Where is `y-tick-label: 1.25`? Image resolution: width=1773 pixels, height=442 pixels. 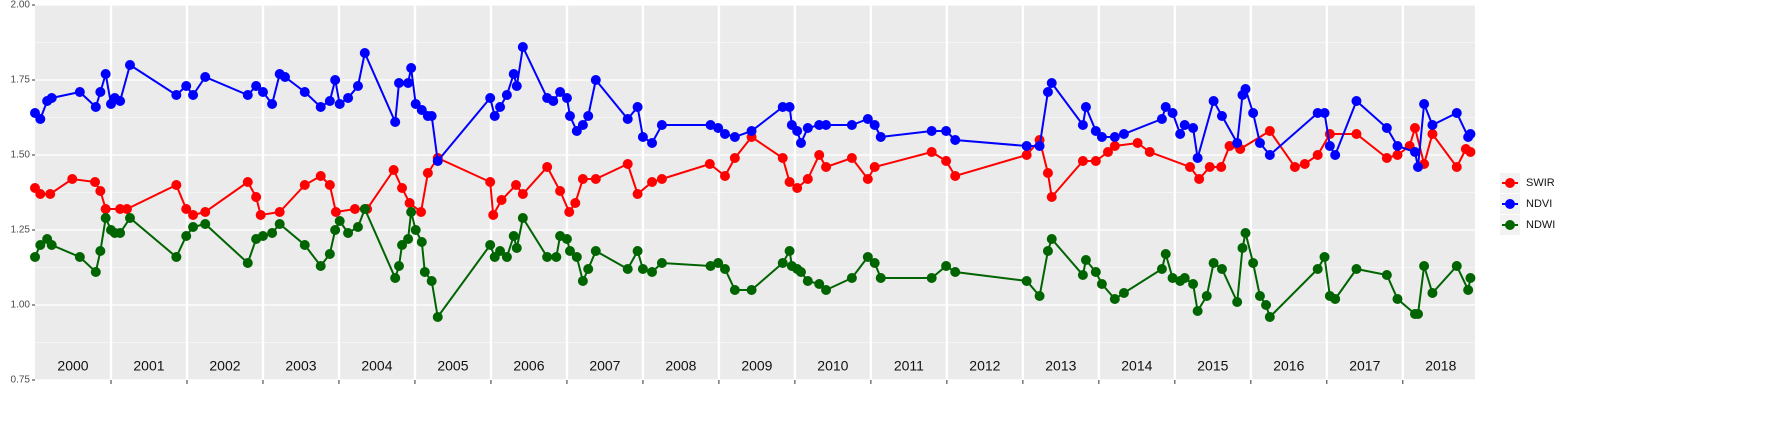
y-tick-label: 1.25 is located at coordinates (21, 230).